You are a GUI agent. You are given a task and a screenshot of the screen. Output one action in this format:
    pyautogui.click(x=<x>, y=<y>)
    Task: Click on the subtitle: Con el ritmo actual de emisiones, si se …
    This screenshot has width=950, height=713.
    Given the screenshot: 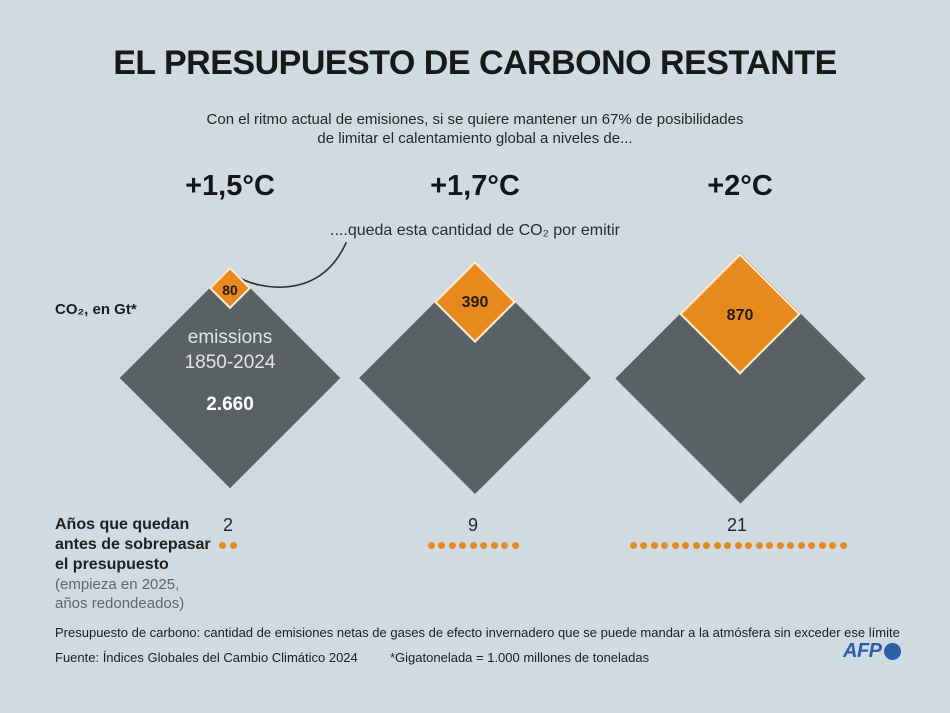 What is the action you would take?
    pyautogui.click(x=475, y=129)
    